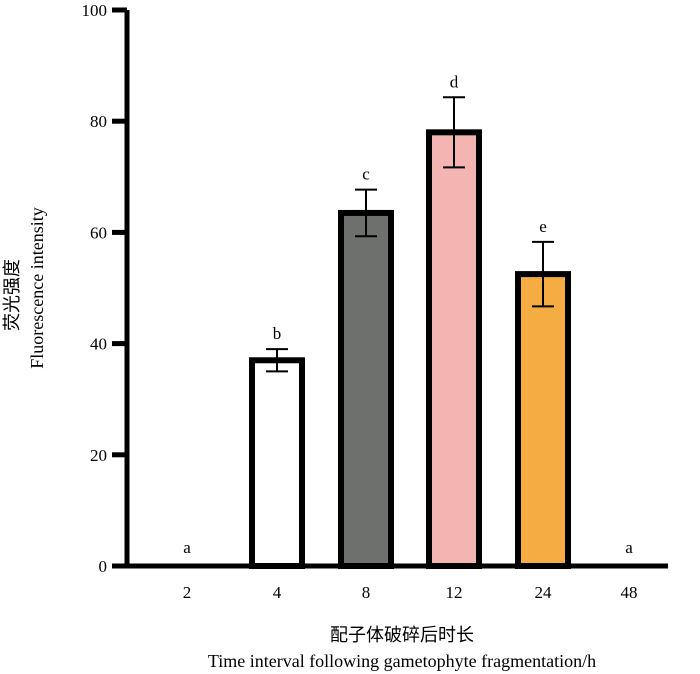 The image size is (700, 674). What do you see at coordinates (104, 288) in the screenshot?
I see `y-ticks: 0 20 40 60 80 100` at bounding box center [104, 288].